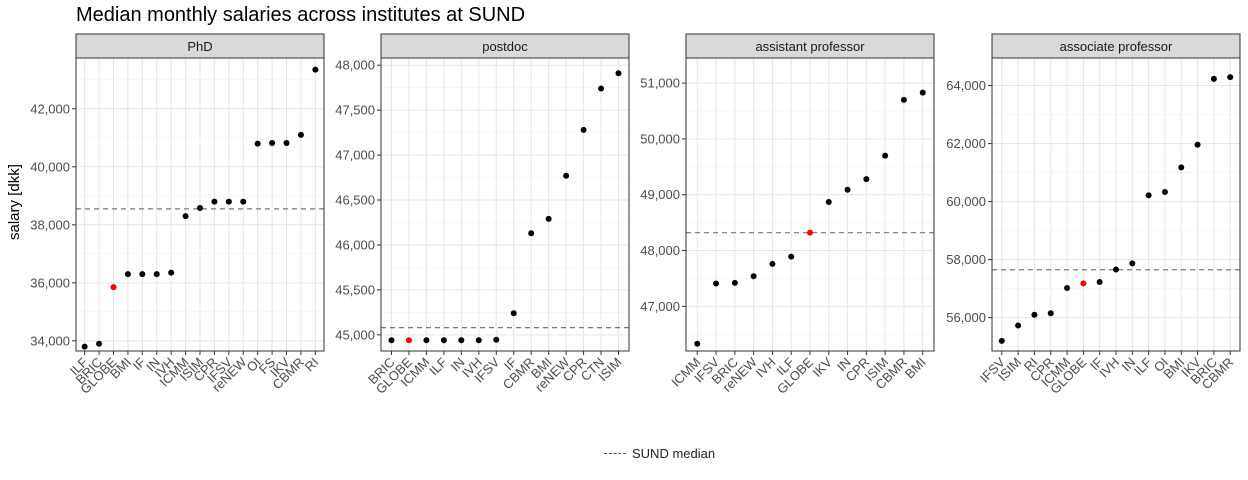 The image size is (1248, 480). Describe the element at coordinates (505, 204) in the screenshot. I see `panel-background` at that location.